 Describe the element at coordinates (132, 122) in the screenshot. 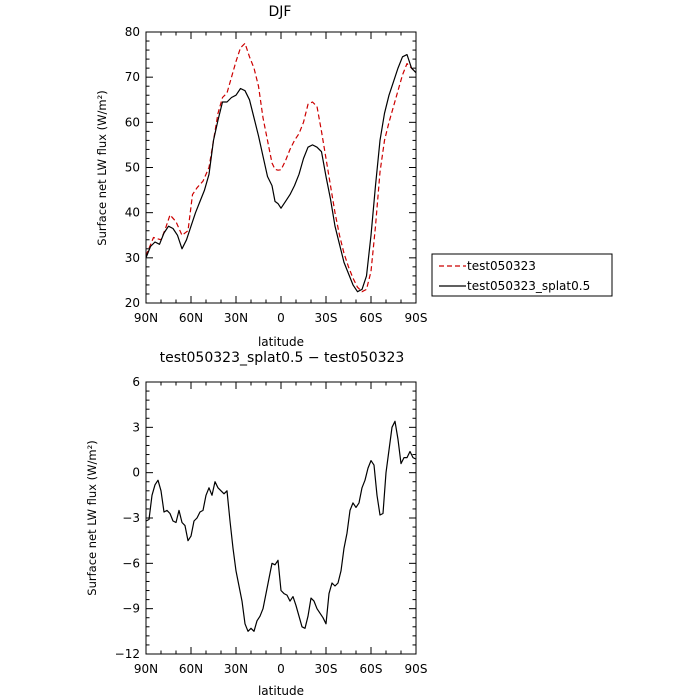

I see `top-y-tick-label: 60` at that location.